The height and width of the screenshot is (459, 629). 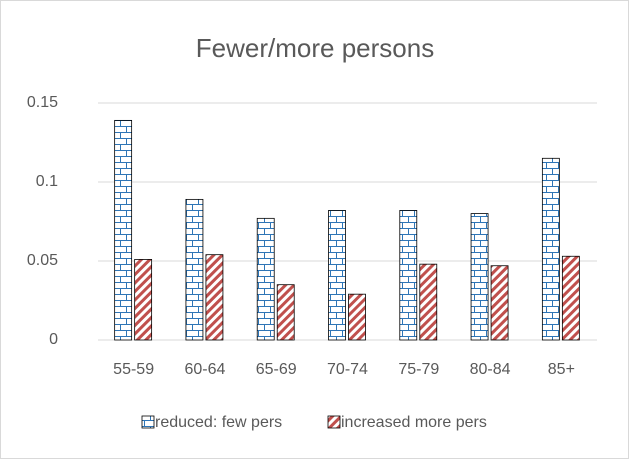 I want to click on x-tick-label: 55-59, so click(x=133, y=369).